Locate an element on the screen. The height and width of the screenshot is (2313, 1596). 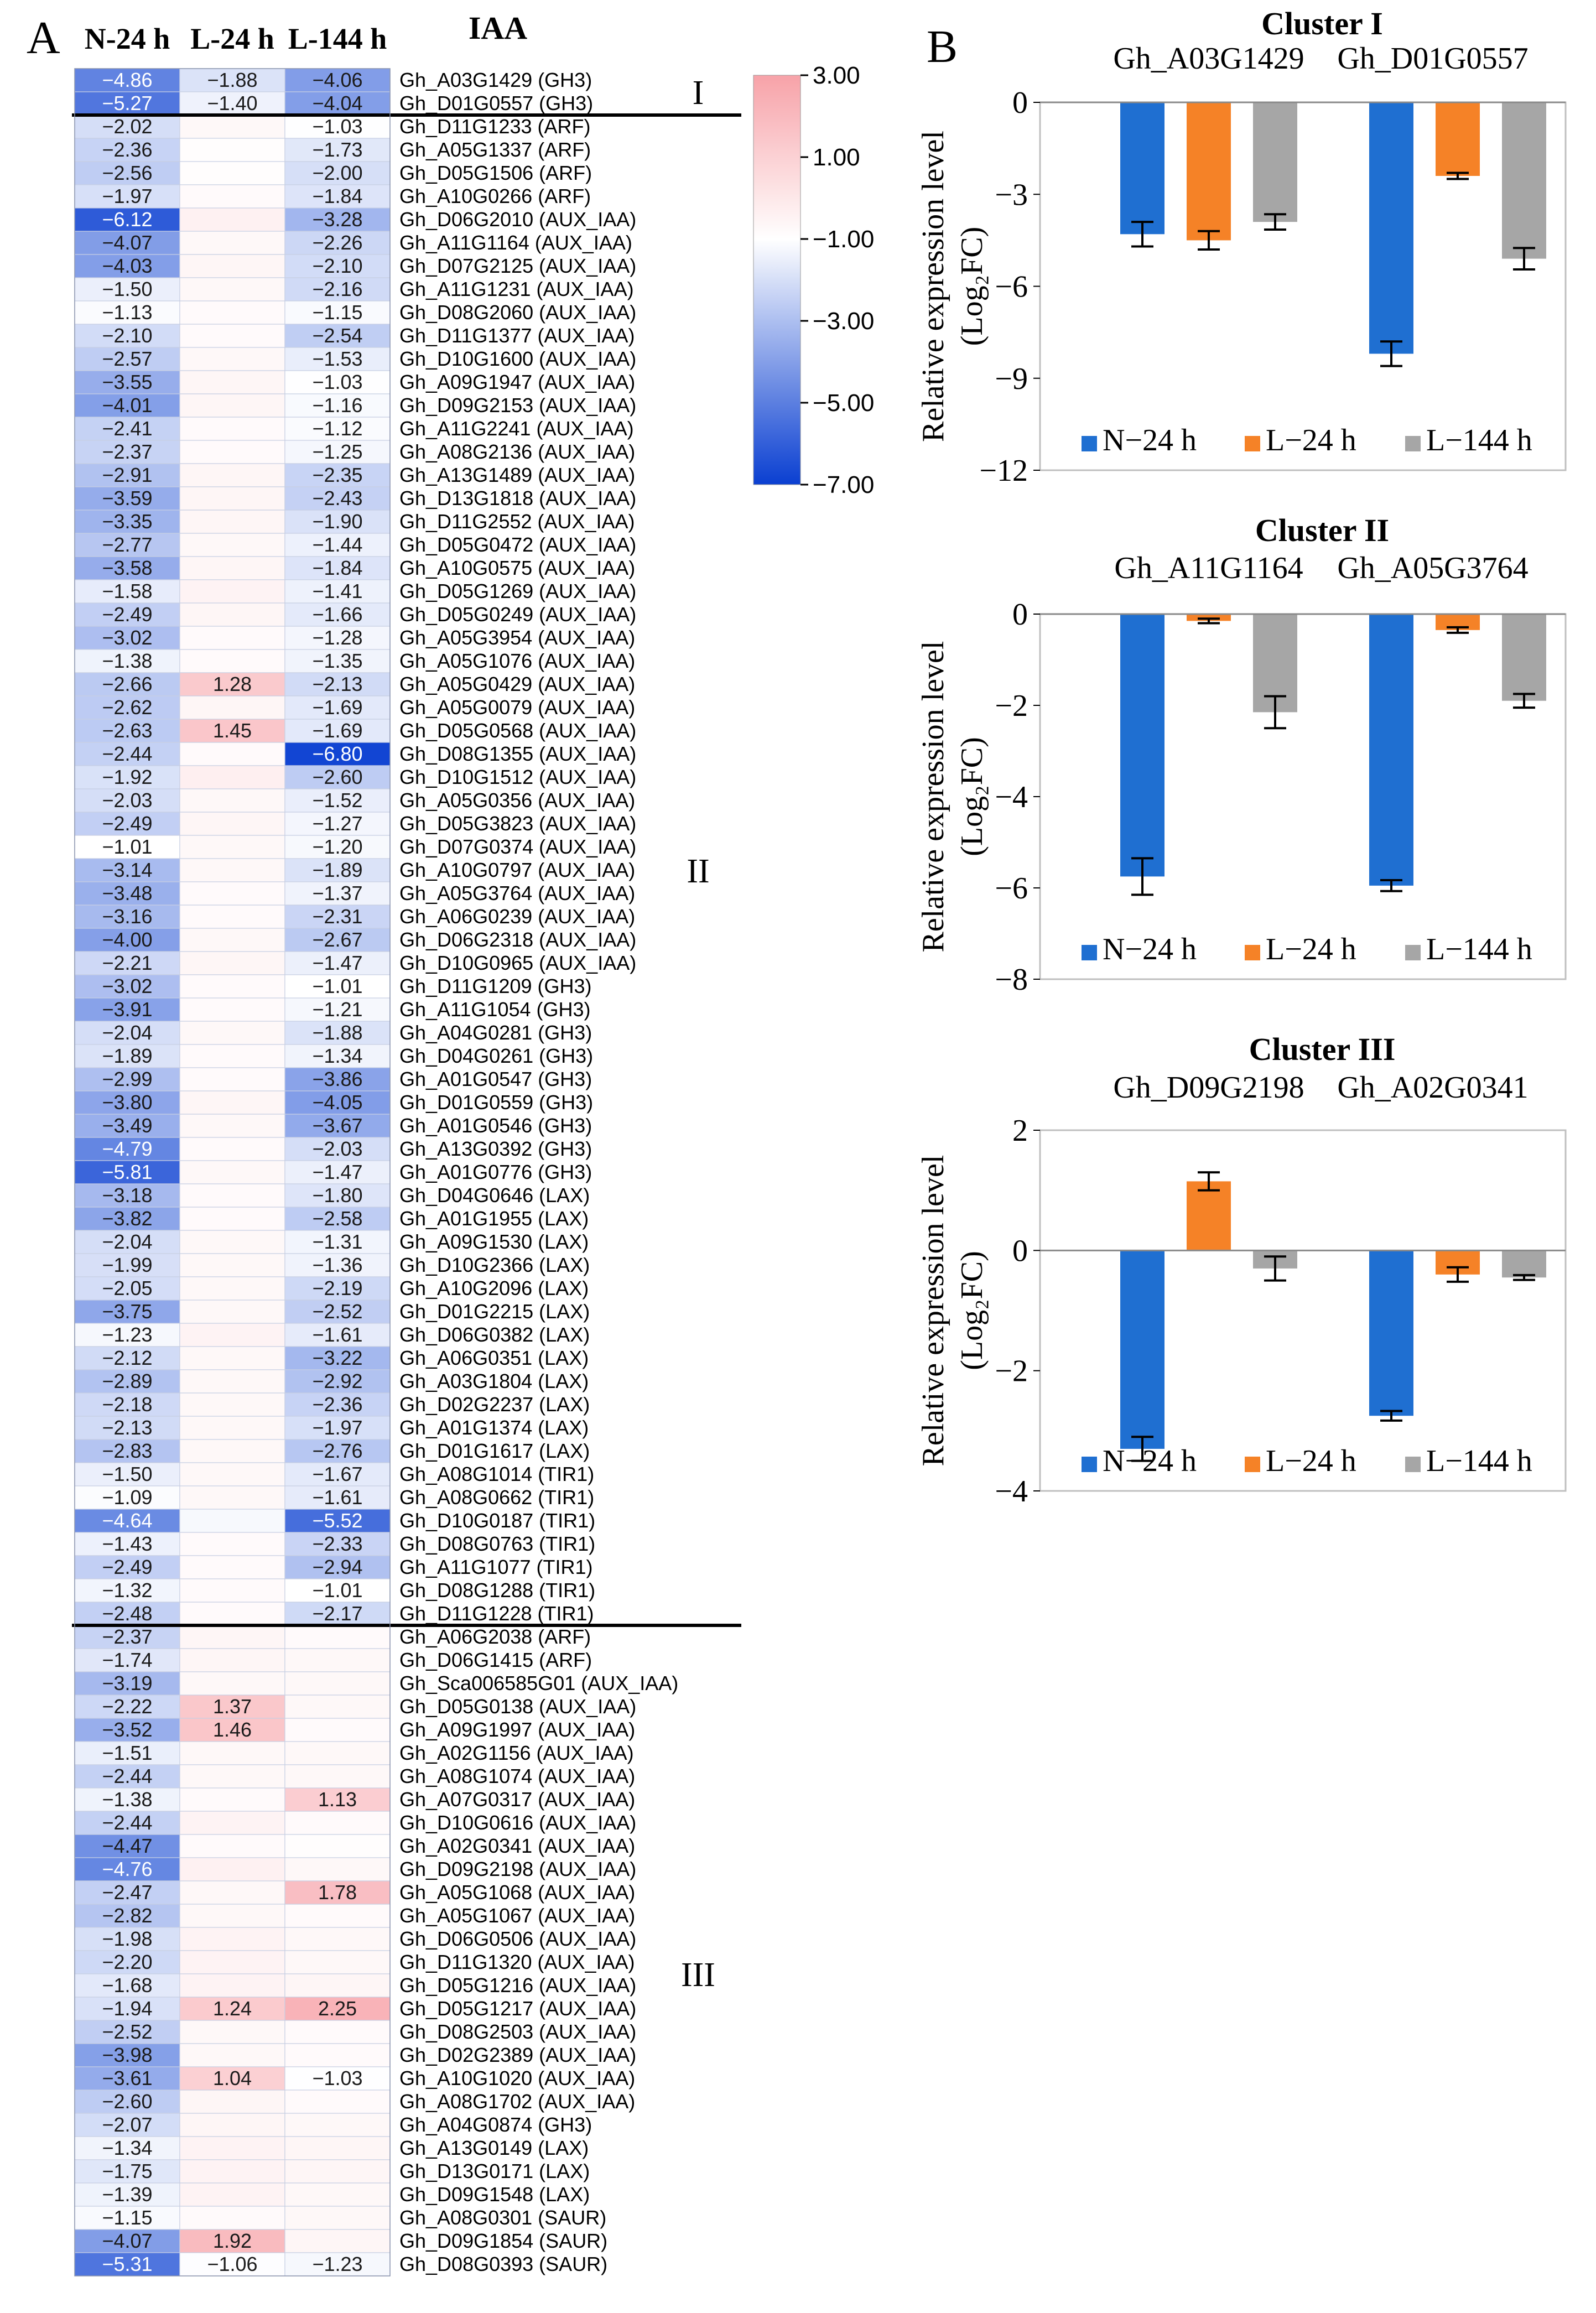
heatmap-row-label: Gh_A09G1530 (LAX) is located at coordinates (494, 1241).